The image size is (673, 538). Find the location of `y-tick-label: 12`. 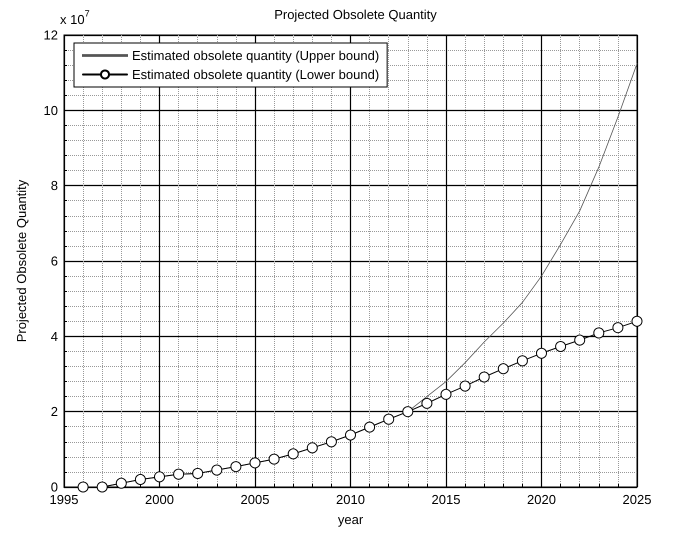

y-tick-label: 12 is located at coordinates (51, 35).